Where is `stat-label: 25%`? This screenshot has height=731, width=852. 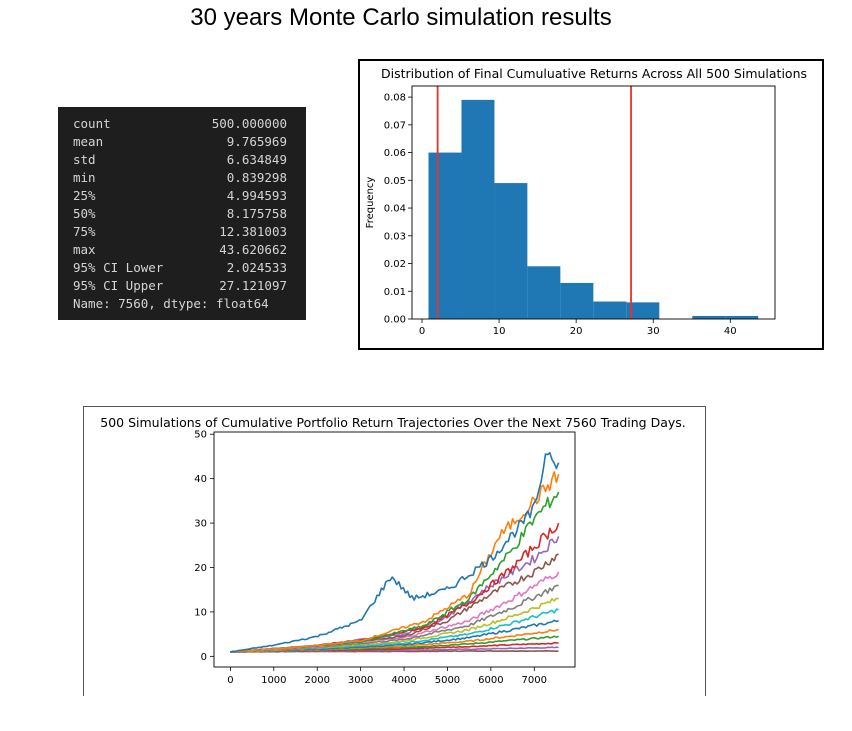 stat-label: 25% is located at coordinates (84, 195).